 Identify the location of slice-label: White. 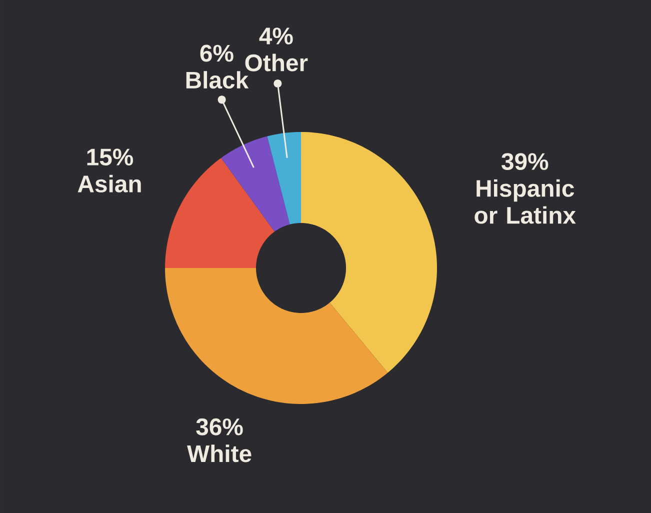
(219, 453).